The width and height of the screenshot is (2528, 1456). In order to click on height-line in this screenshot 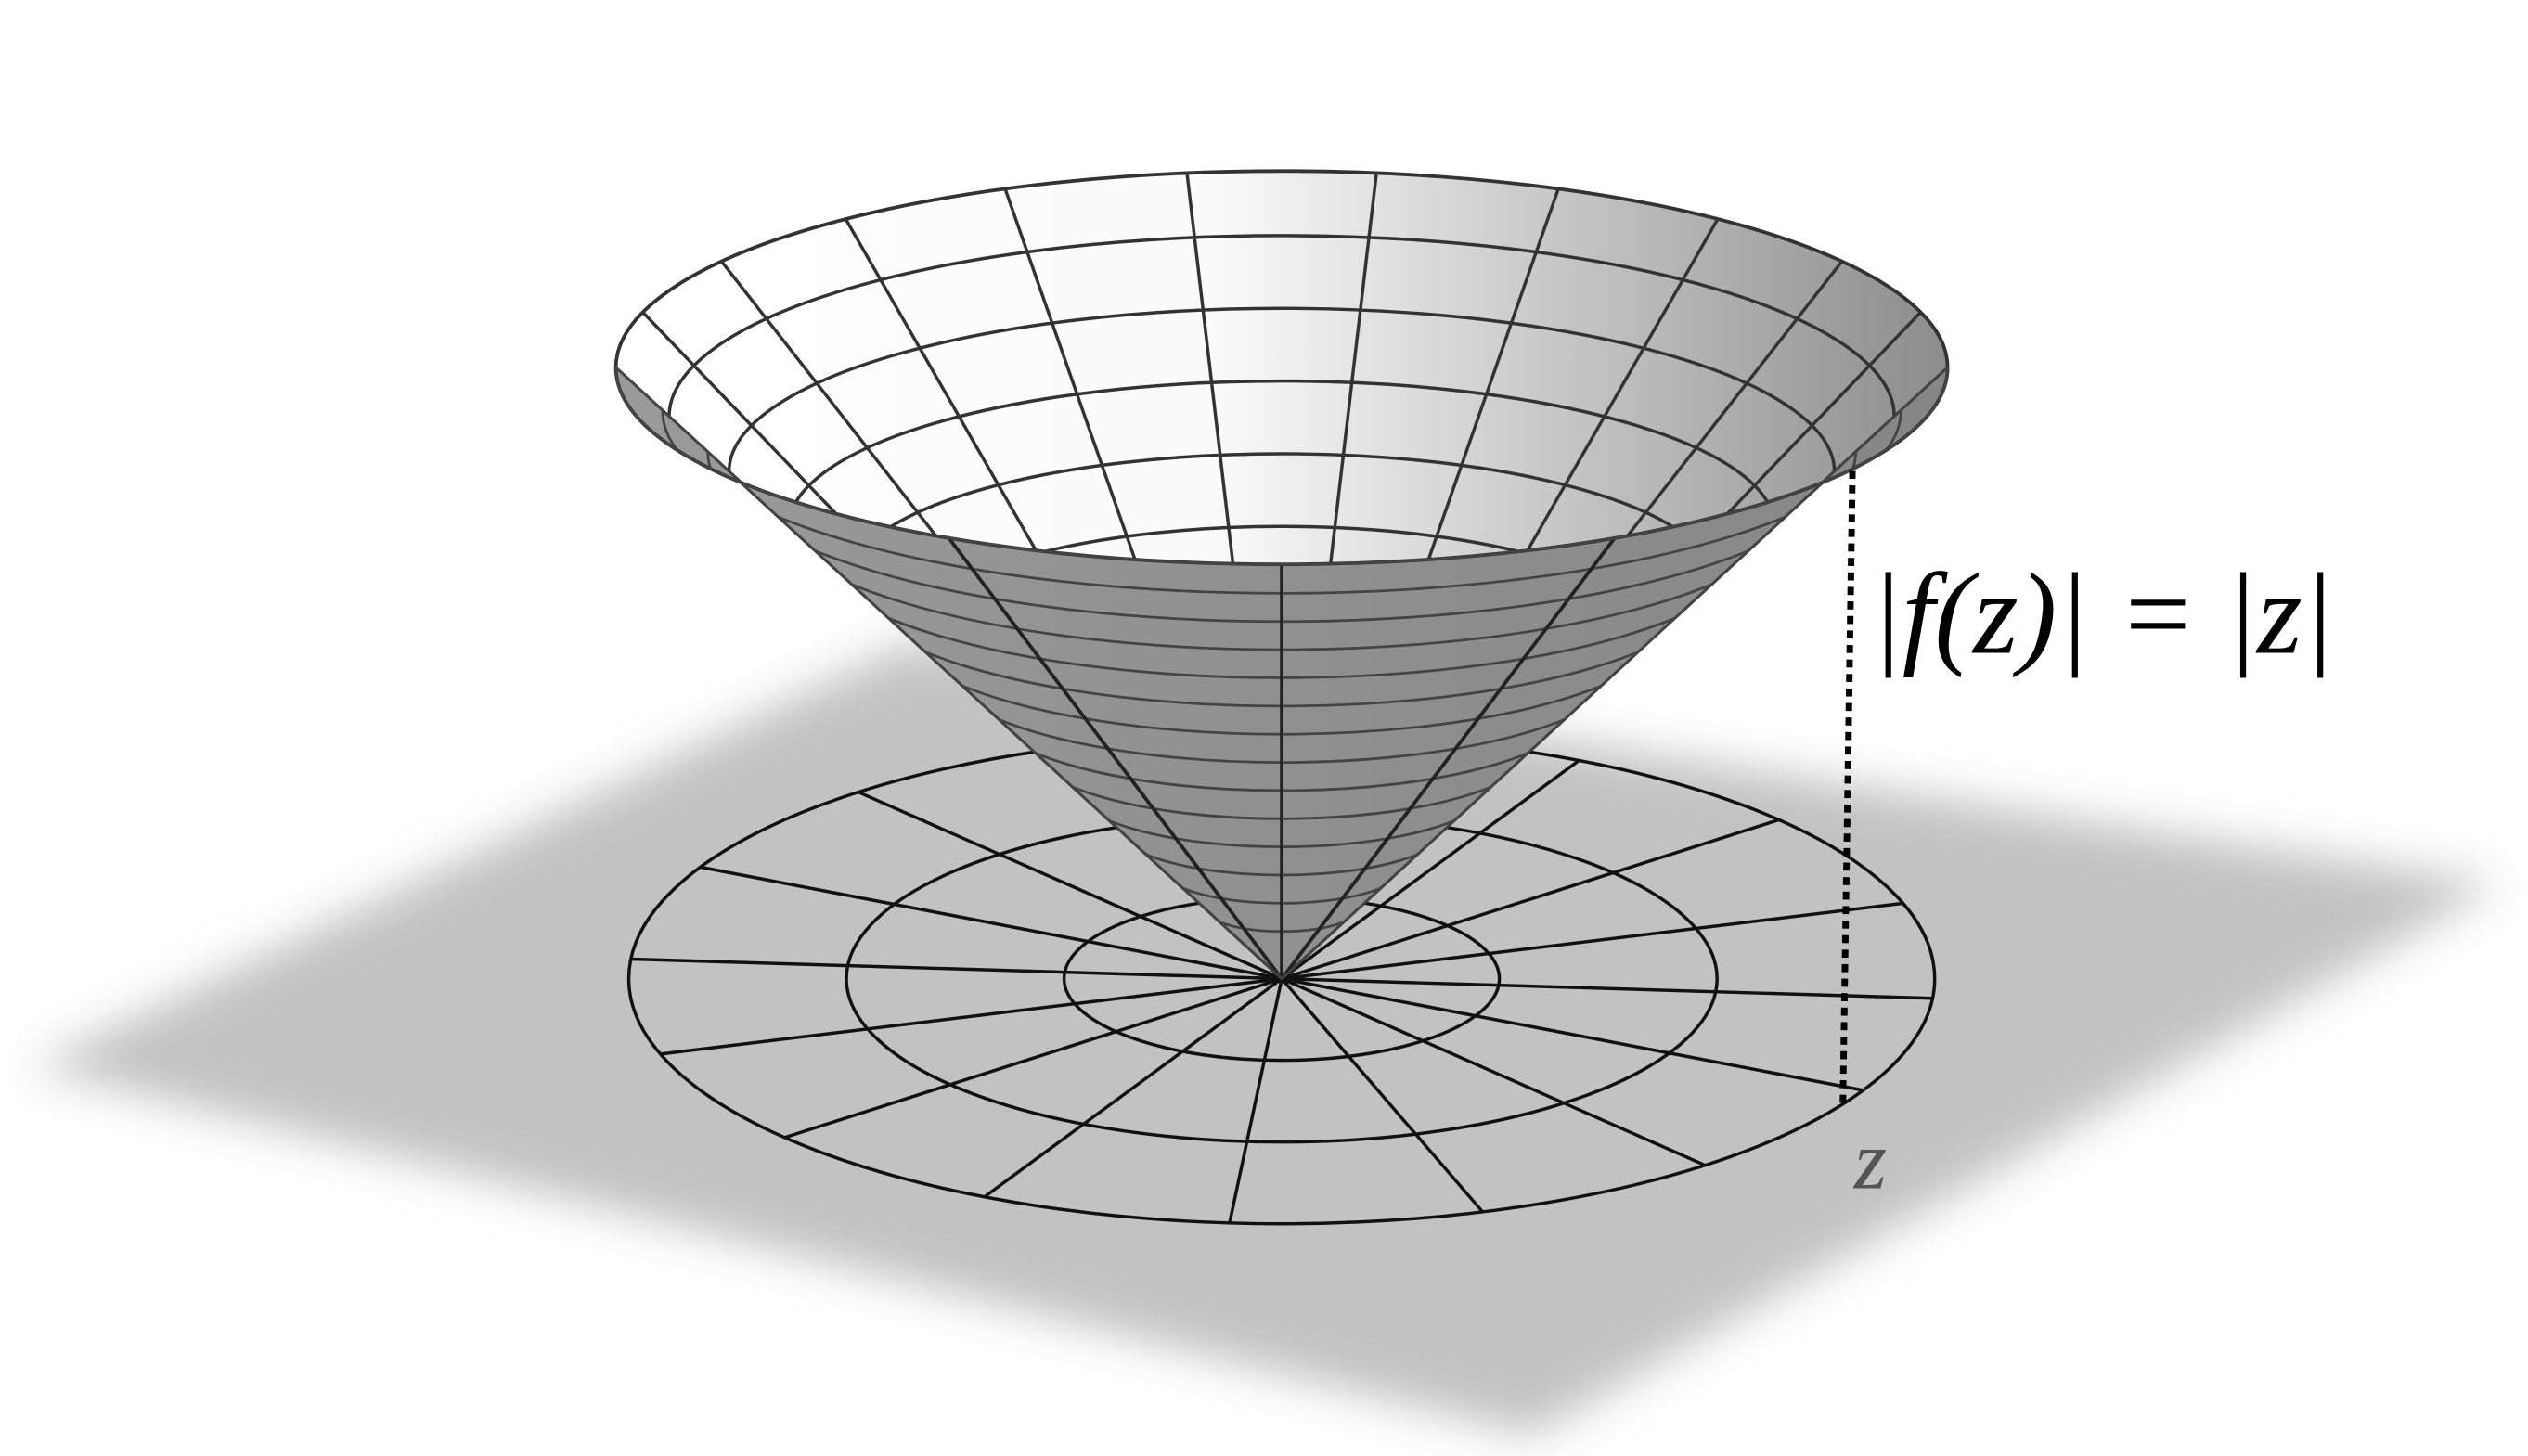, I will do `click(1847, 790)`.